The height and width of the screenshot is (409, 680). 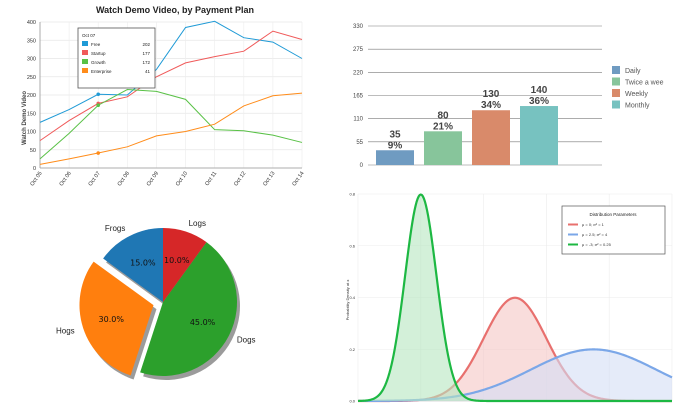 What do you see at coordinates (358, 97) in the screenshot?
I see `y-tick-label: 165` at bounding box center [358, 97].